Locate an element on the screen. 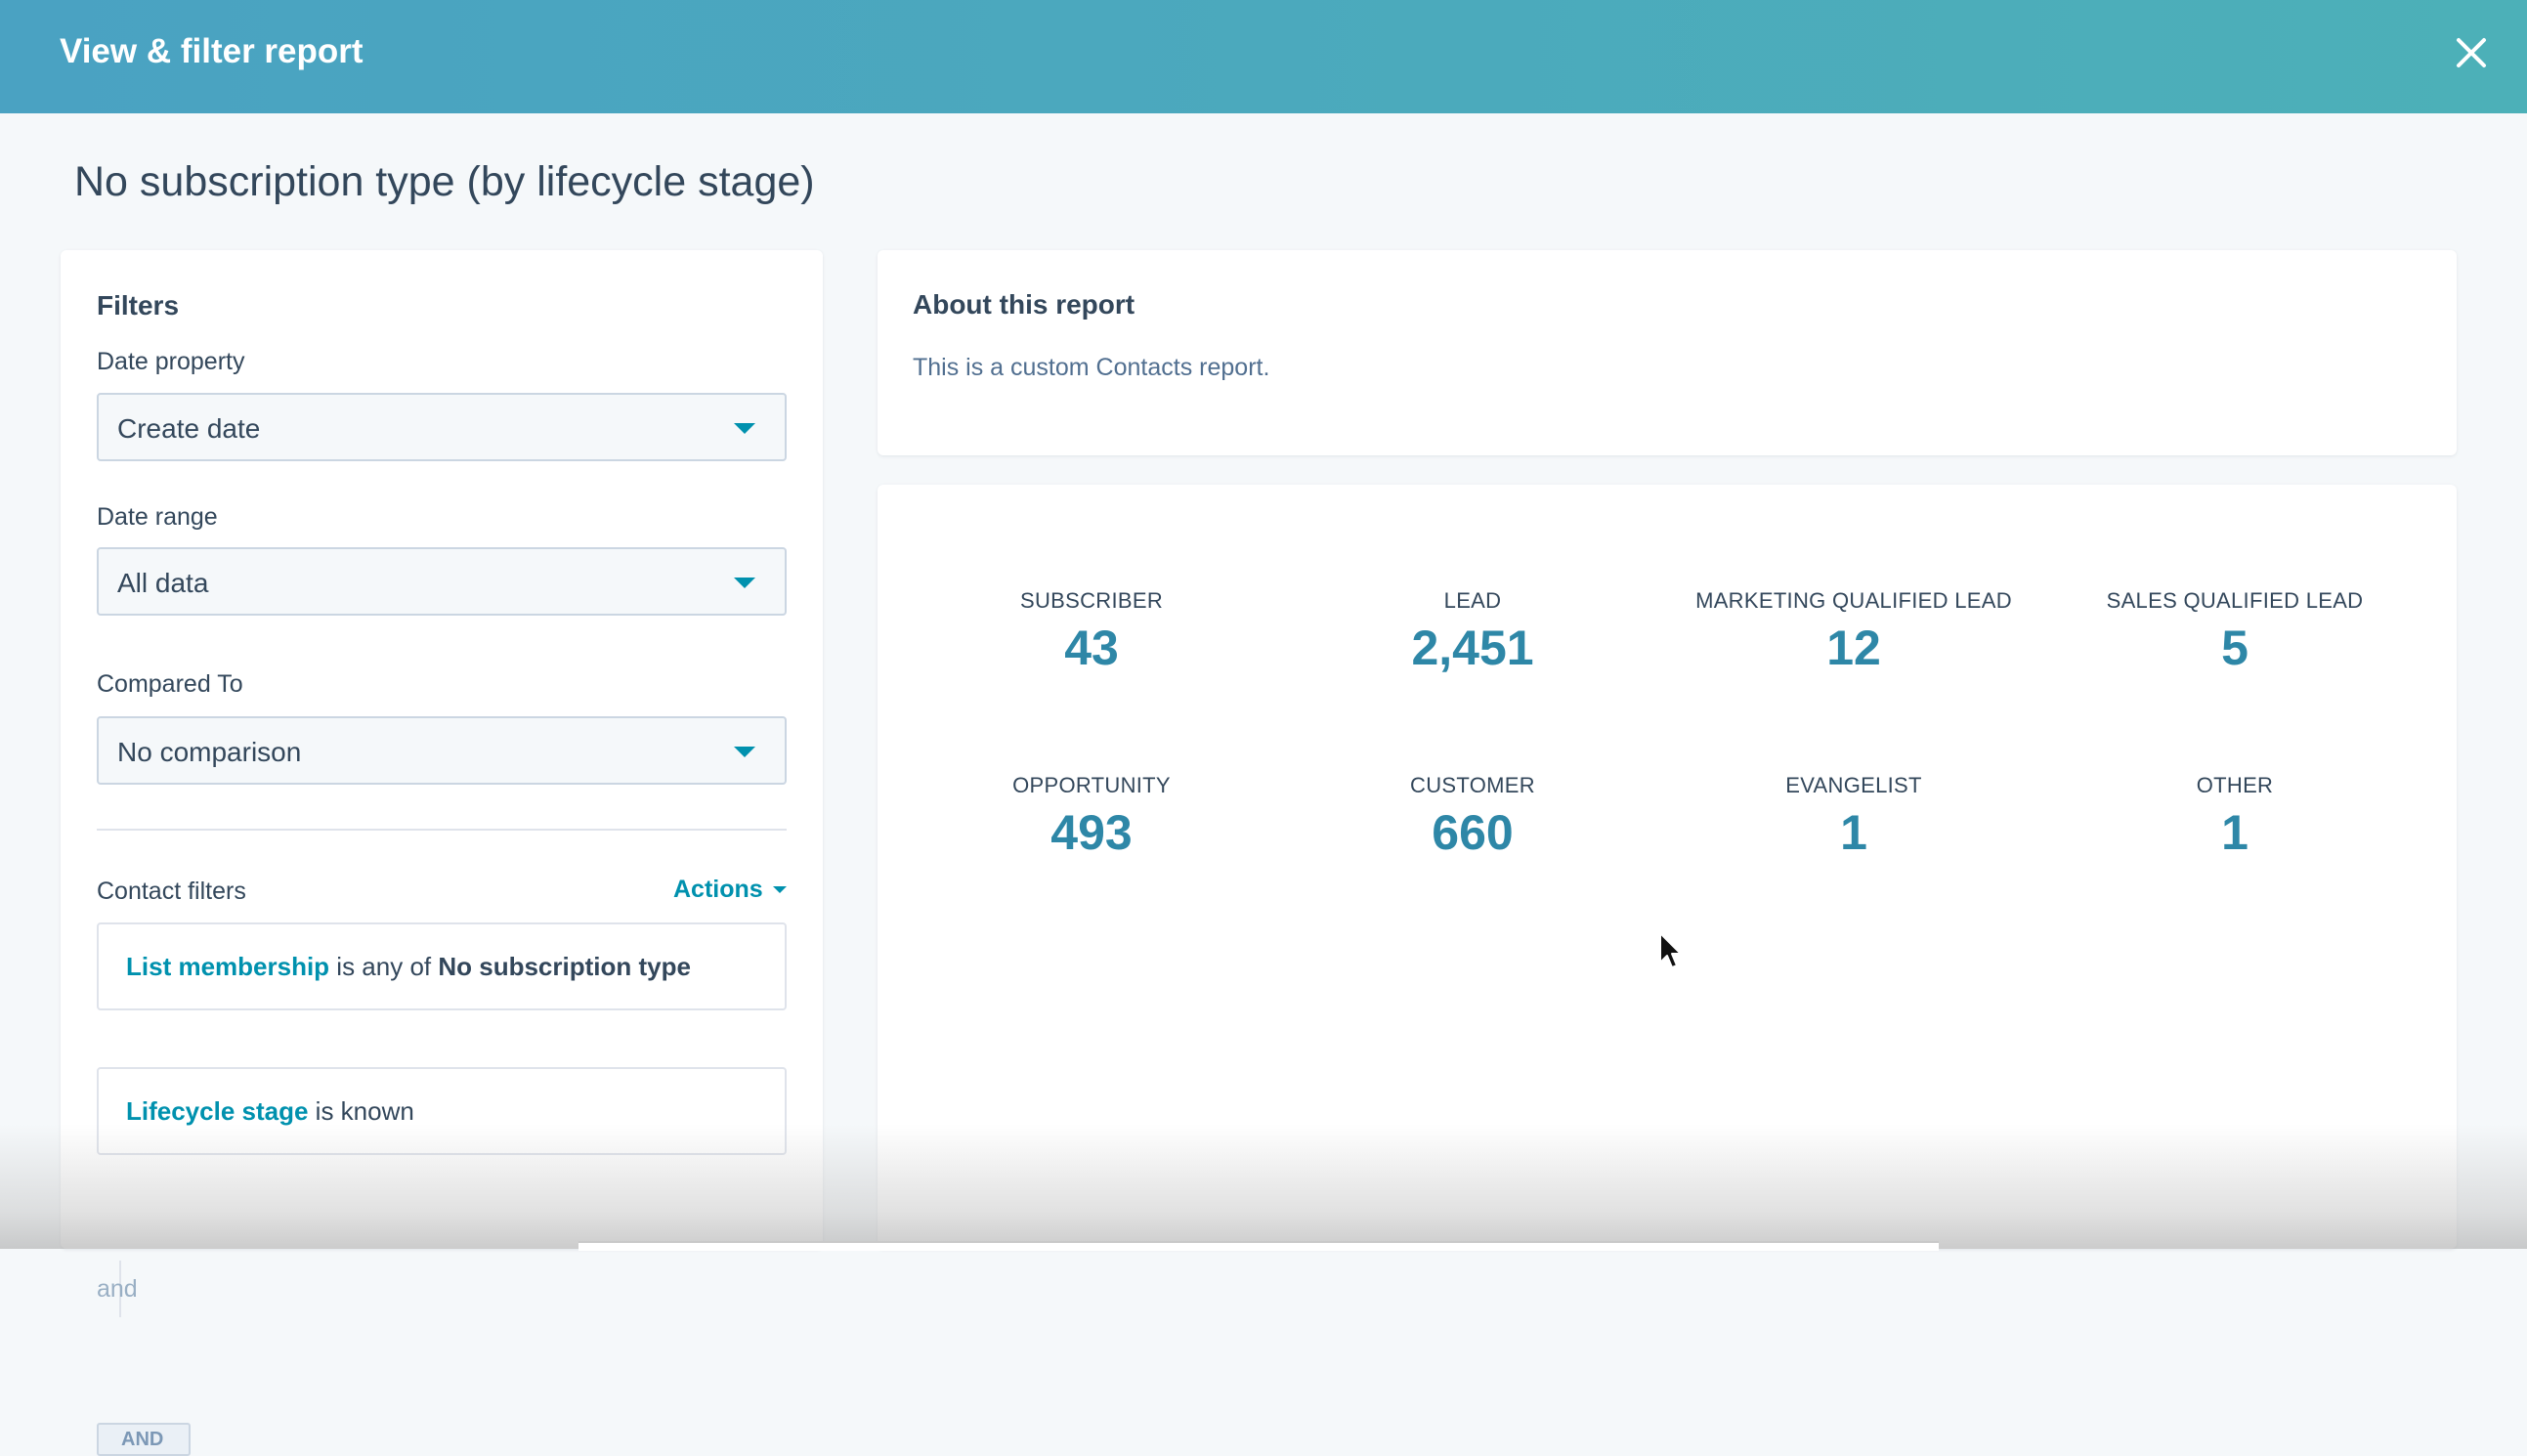  metric-customer: CUSTOMER 660 is located at coordinates (1473, 817).